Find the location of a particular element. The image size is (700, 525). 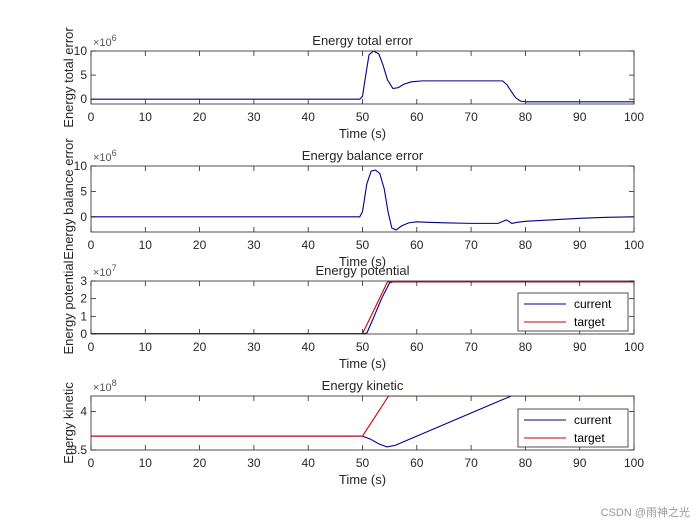

y-axis-label: Energy total error is located at coordinates (68, 77).